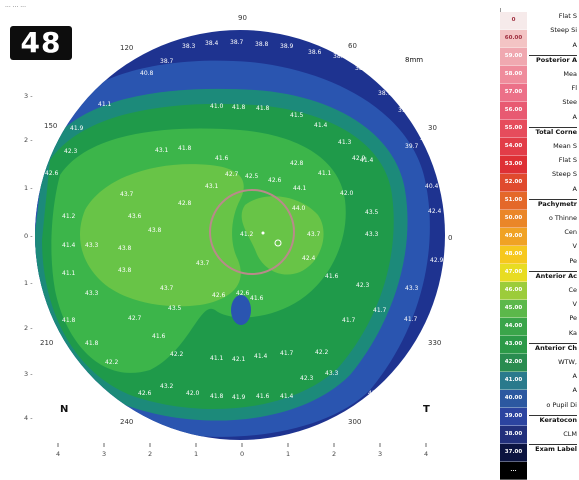 The height and width of the screenshot is (480, 579). What do you see at coordinates (553, 261) in the screenshot?
I see `info-label: Pe` at bounding box center [553, 261].